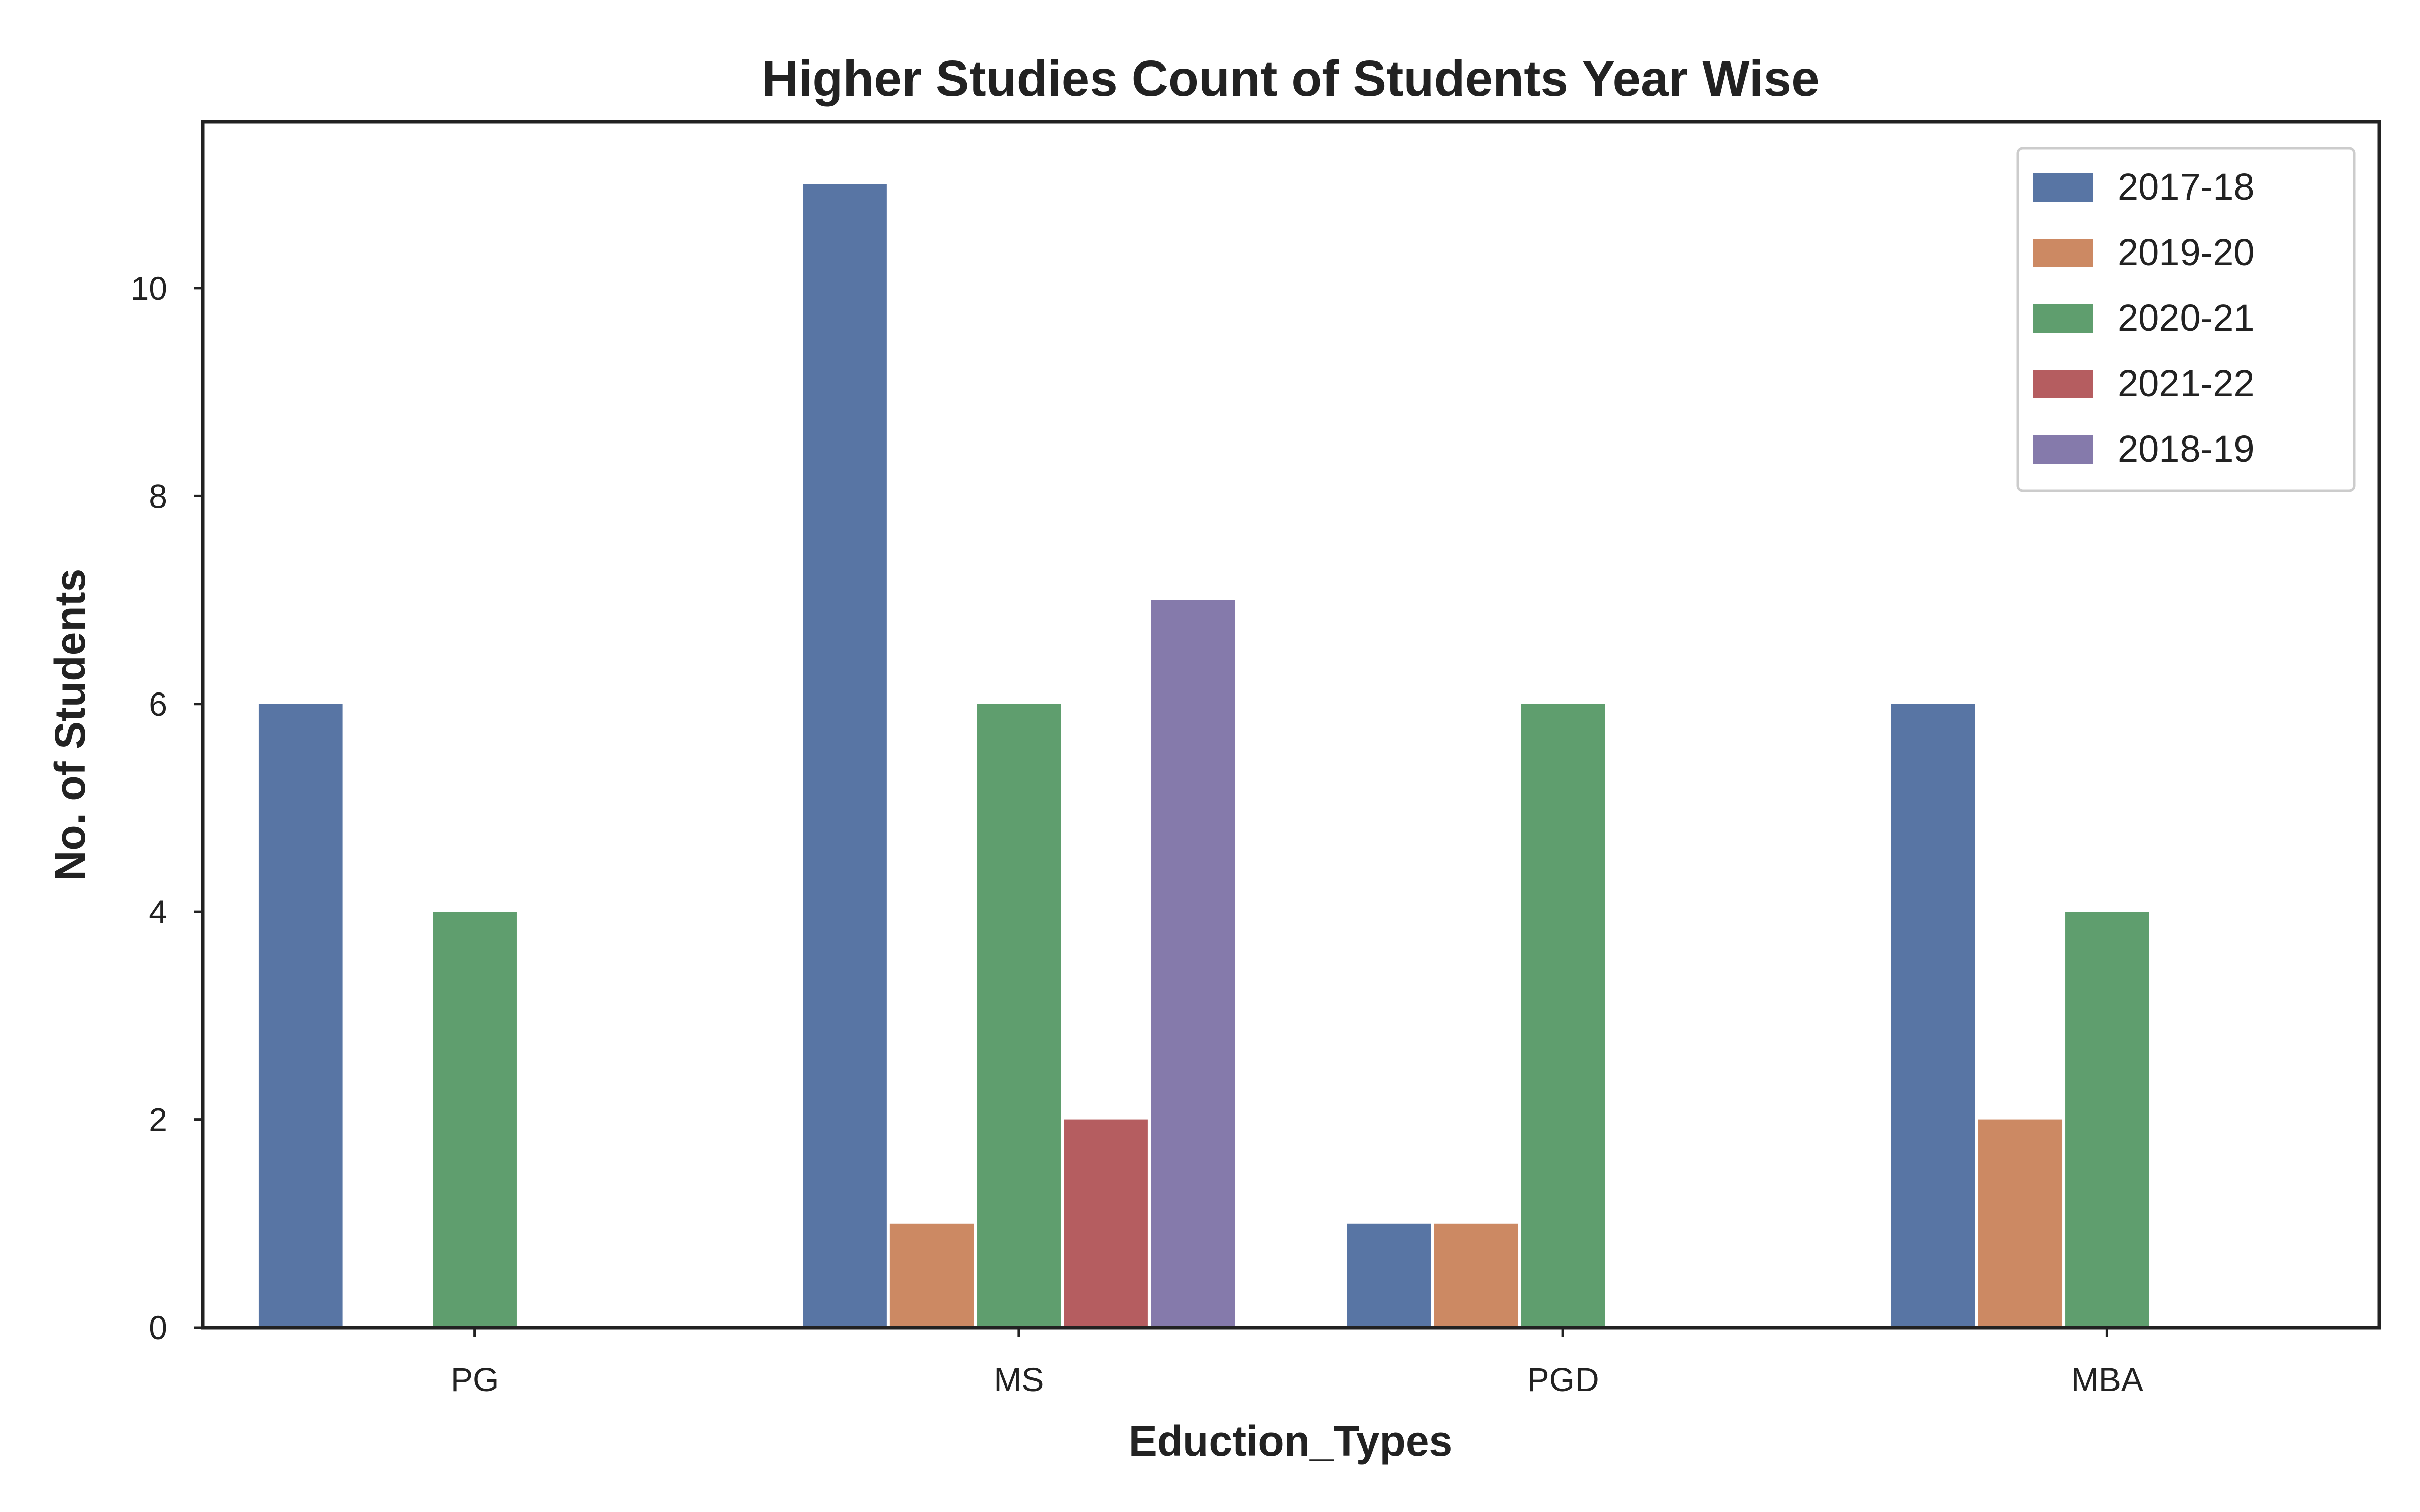 The width and height of the screenshot is (2420, 1512). What do you see at coordinates (475, 1379) in the screenshot?
I see `x-tick-label-pg: PG` at bounding box center [475, 1379].